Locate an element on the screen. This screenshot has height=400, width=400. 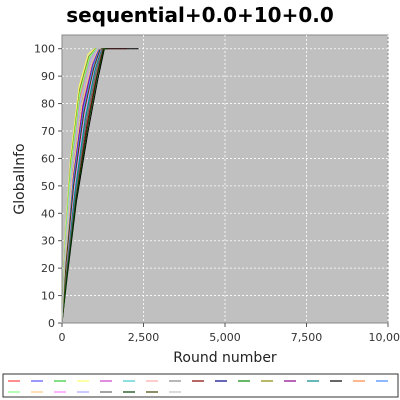
x-axis-label: Round number is located at coordinates (225, 358).